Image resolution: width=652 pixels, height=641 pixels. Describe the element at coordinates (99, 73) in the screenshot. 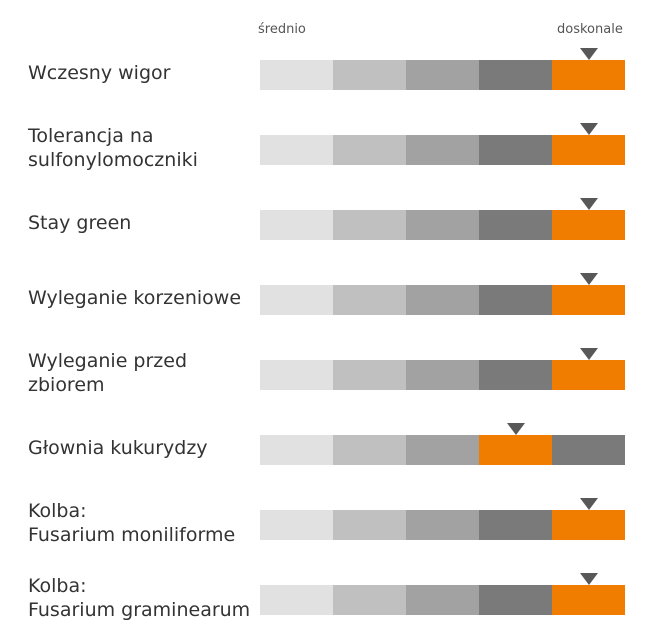

I see `row-label: Wczesny wigor` at that location.